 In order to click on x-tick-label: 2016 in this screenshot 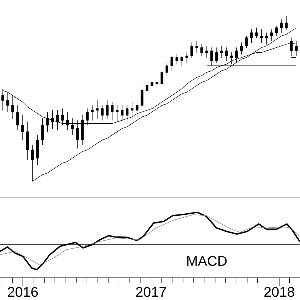, I will do `click(23, 292)`.